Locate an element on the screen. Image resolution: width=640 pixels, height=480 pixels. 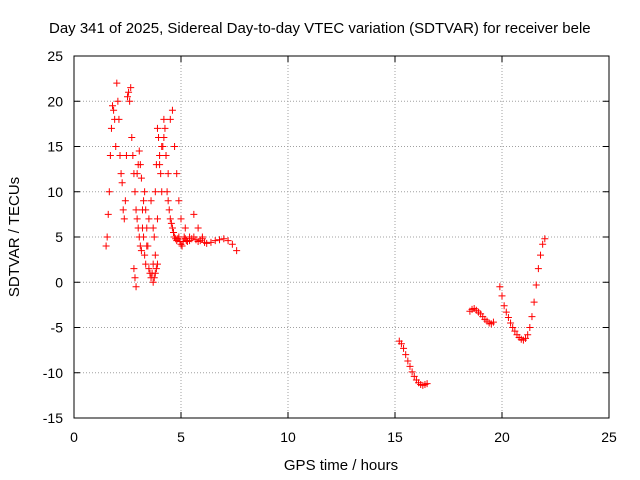
x-tick-label: 0 is located at coordinates (74, 437).